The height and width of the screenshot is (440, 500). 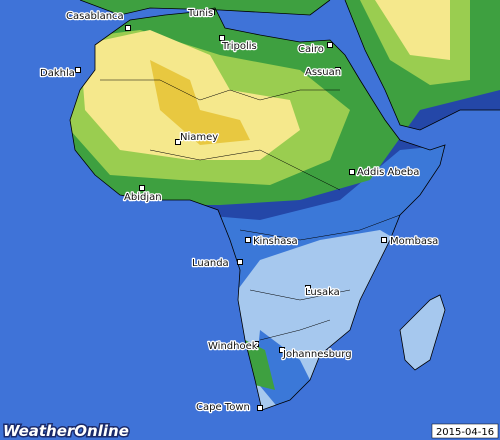 What do you see at coordinates (239, 46) in the screenshot?
I see `city-label: Tripolis` at bounding box center [239, 46].